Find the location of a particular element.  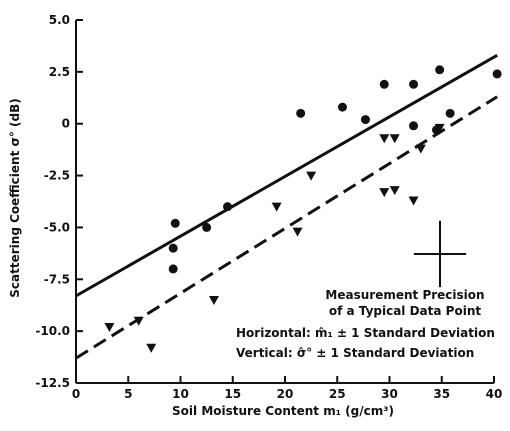

x-tick-label: 0 is located at coordinates (76, 394).